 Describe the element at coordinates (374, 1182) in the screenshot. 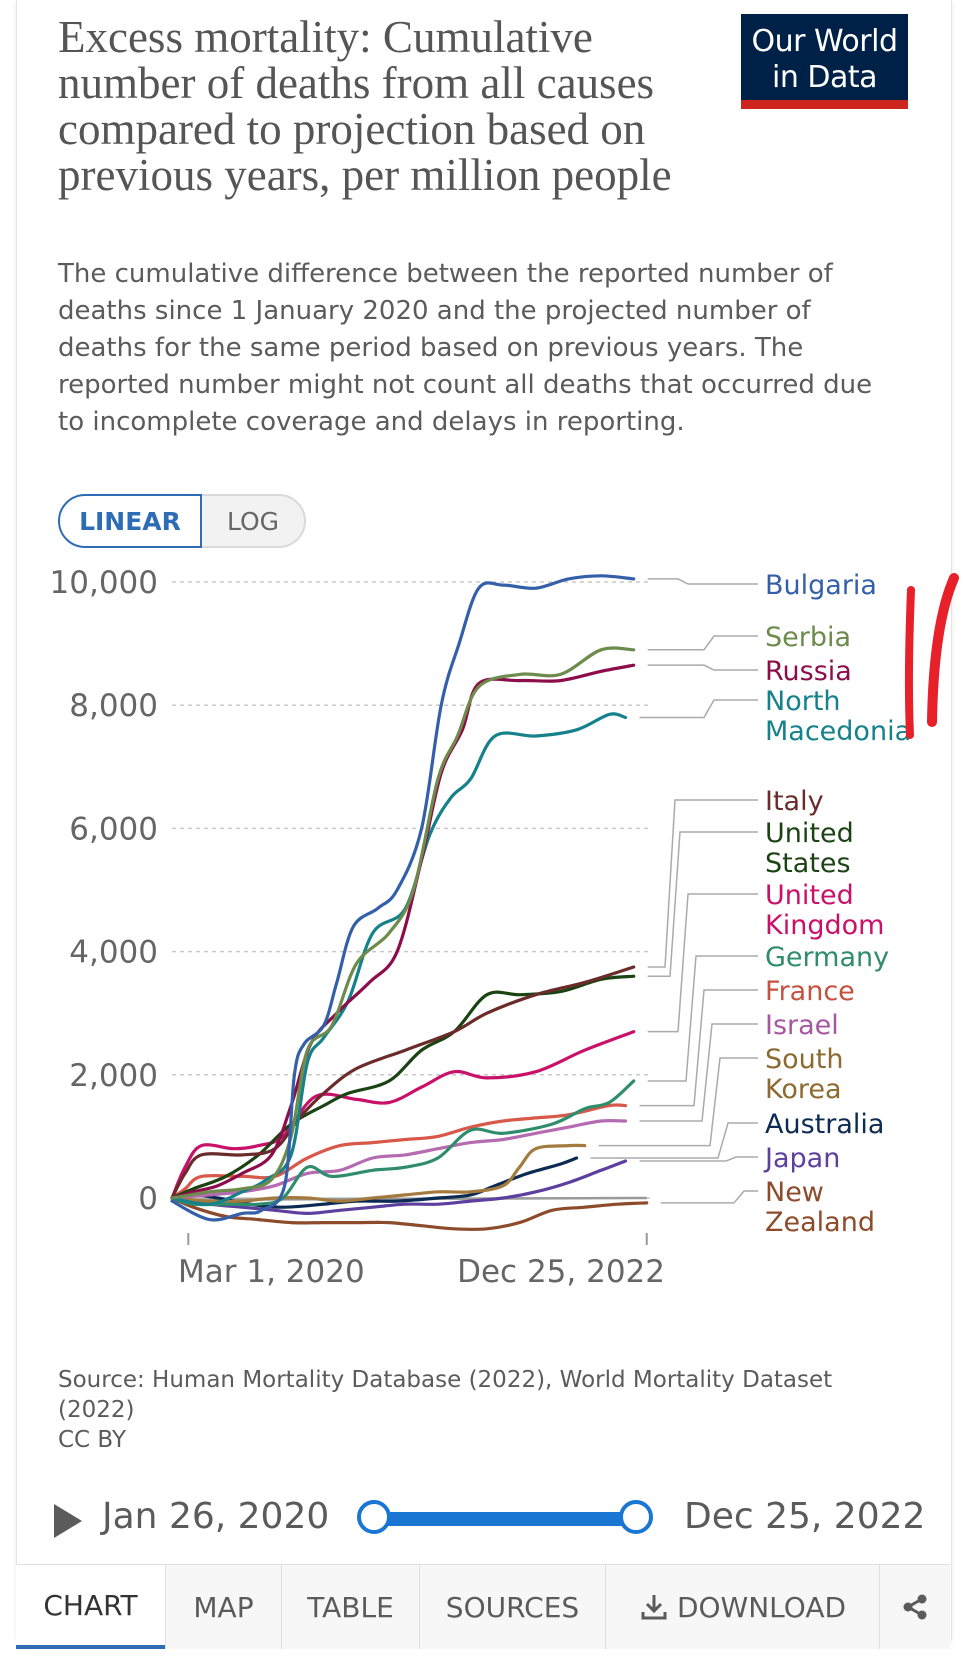

I see `series-line-australia` at that location.